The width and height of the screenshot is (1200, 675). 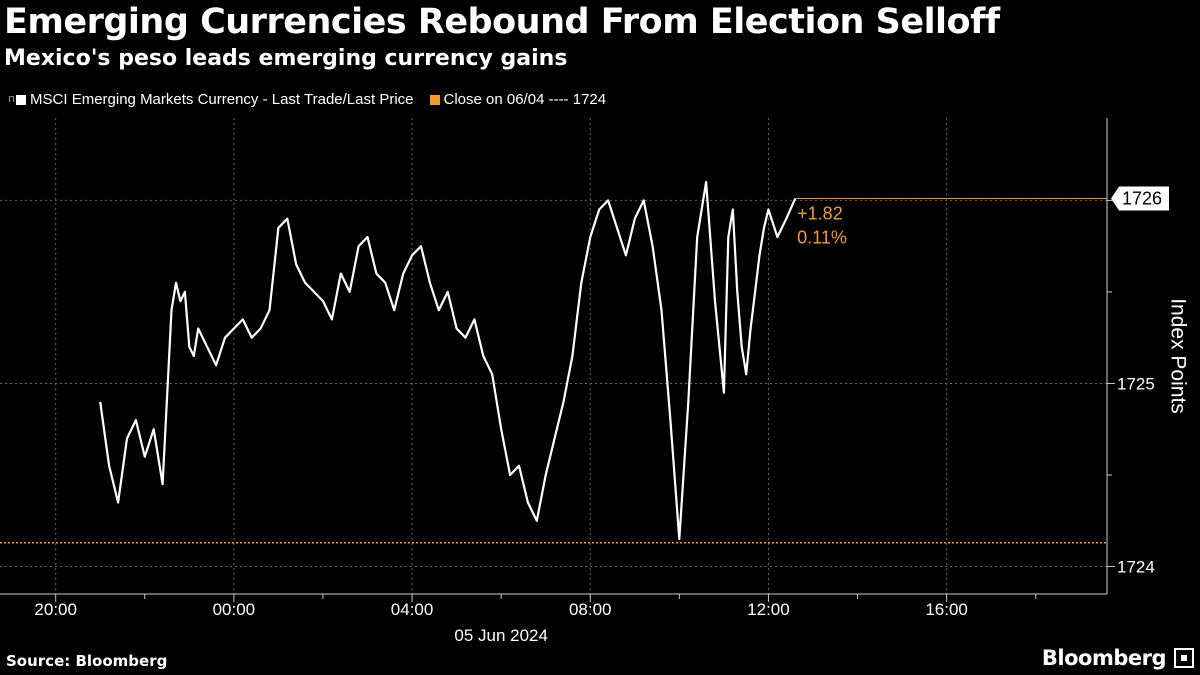 I want to click on x-date-label: 05 Jun 2024, so click(x=501, y=635).